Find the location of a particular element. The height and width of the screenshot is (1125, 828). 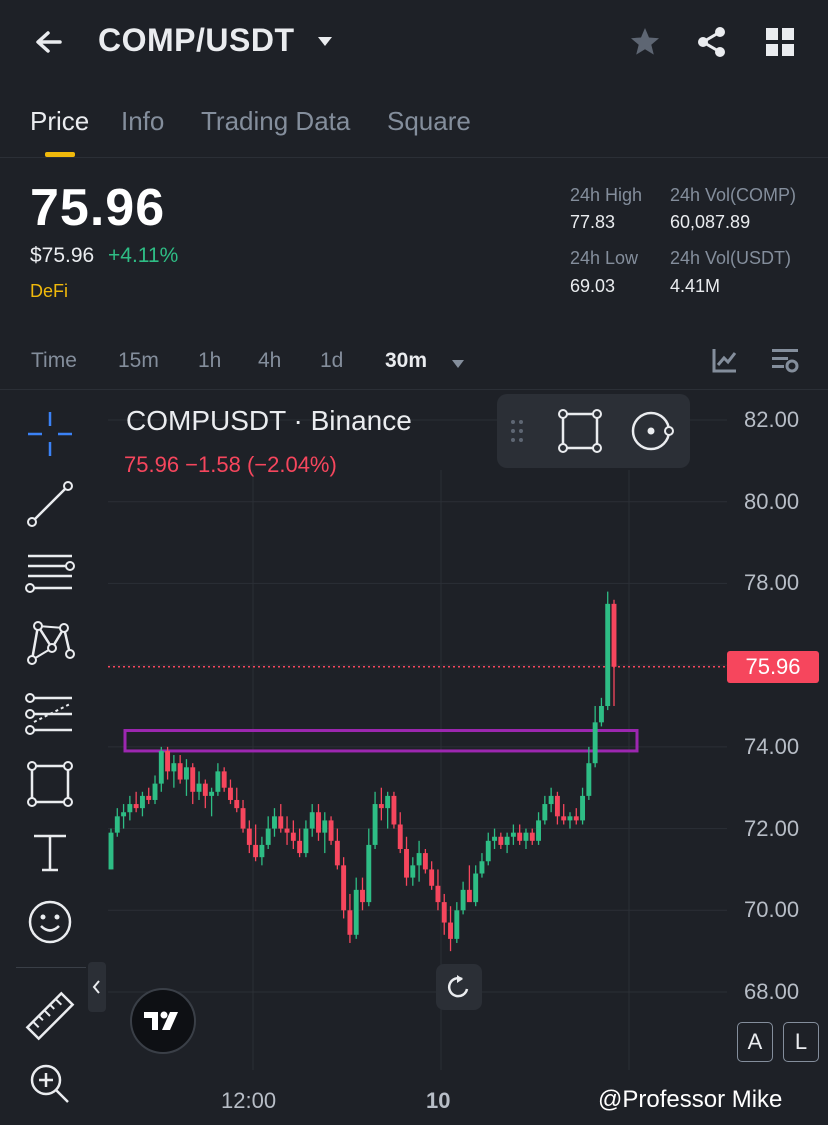

interval-30m: 30m is located at coordinates (406, 360).